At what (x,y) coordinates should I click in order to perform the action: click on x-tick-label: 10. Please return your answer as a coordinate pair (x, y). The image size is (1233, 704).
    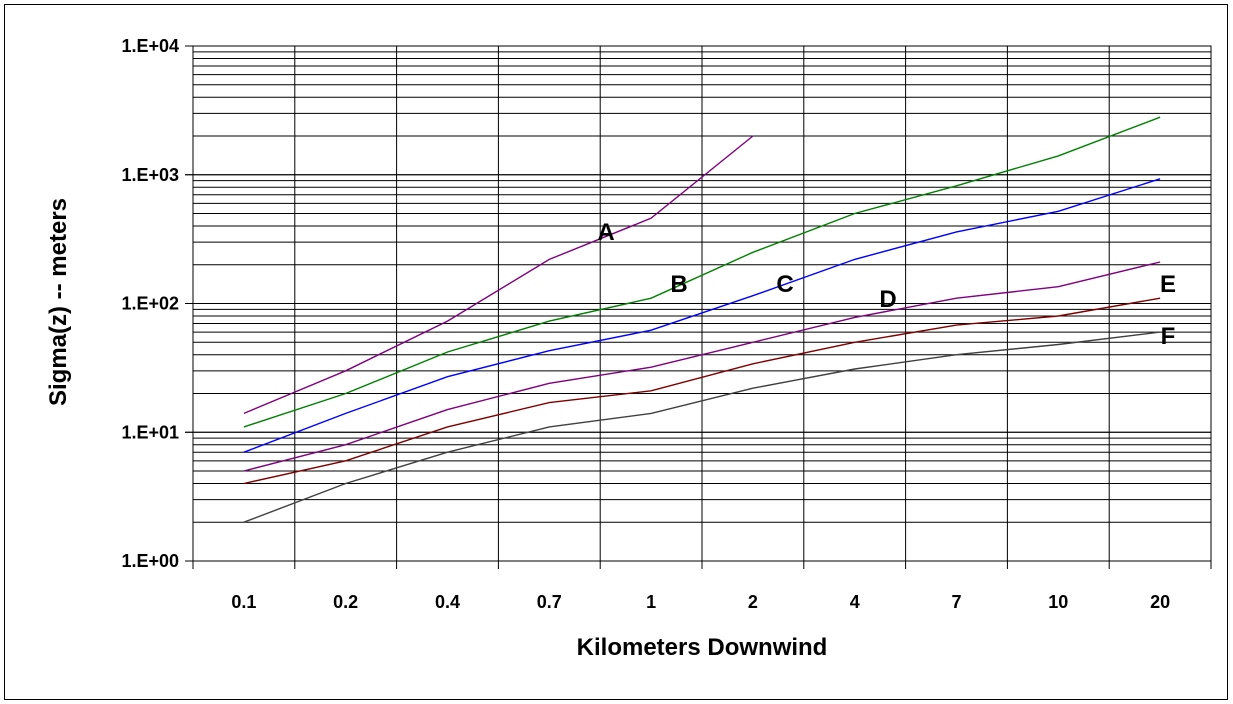
    Looking at the image, I should click on (1058, 602).